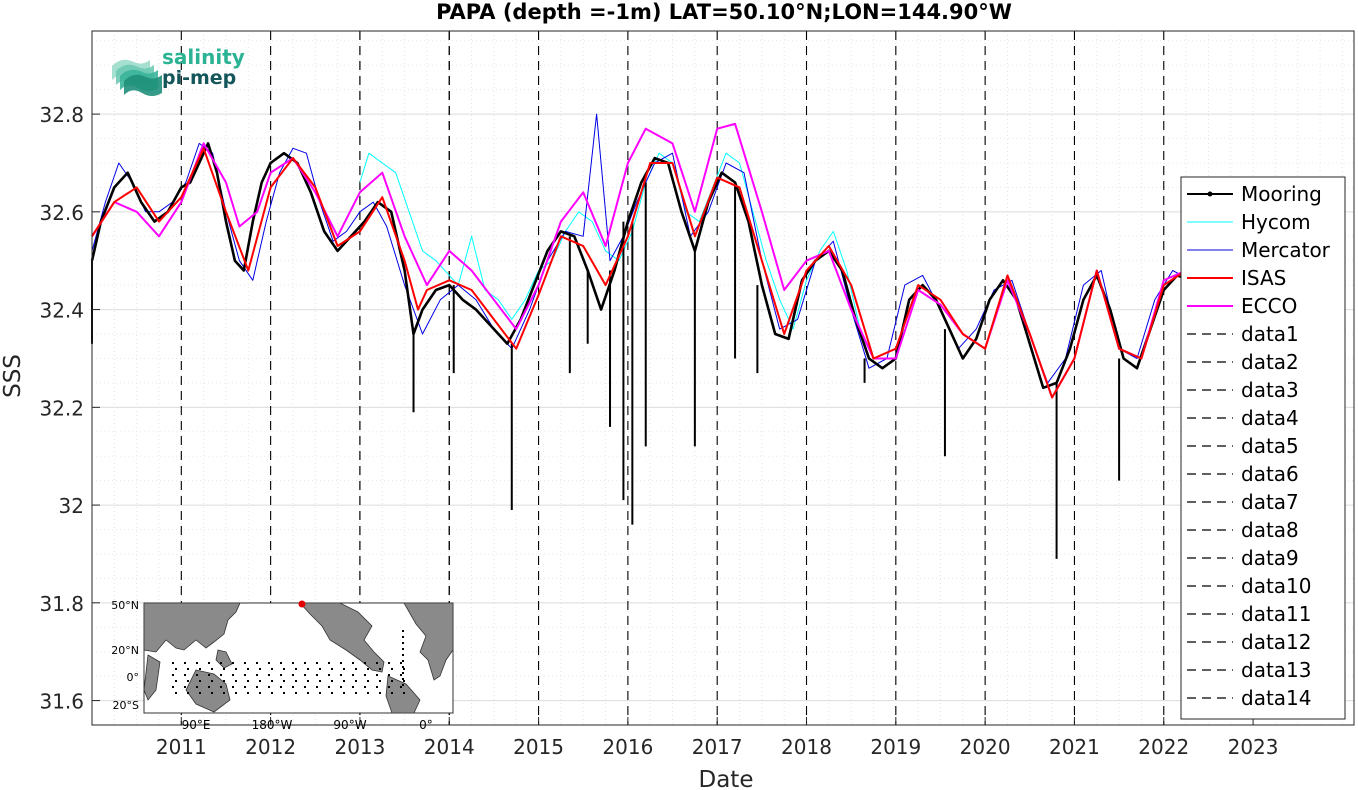 Image resolution: width=1358 pixels, height=790 pixels. Describe the element at coordinates (126, 705) in the screenshot. I see `inset-lat-label: 20°S` at that location.